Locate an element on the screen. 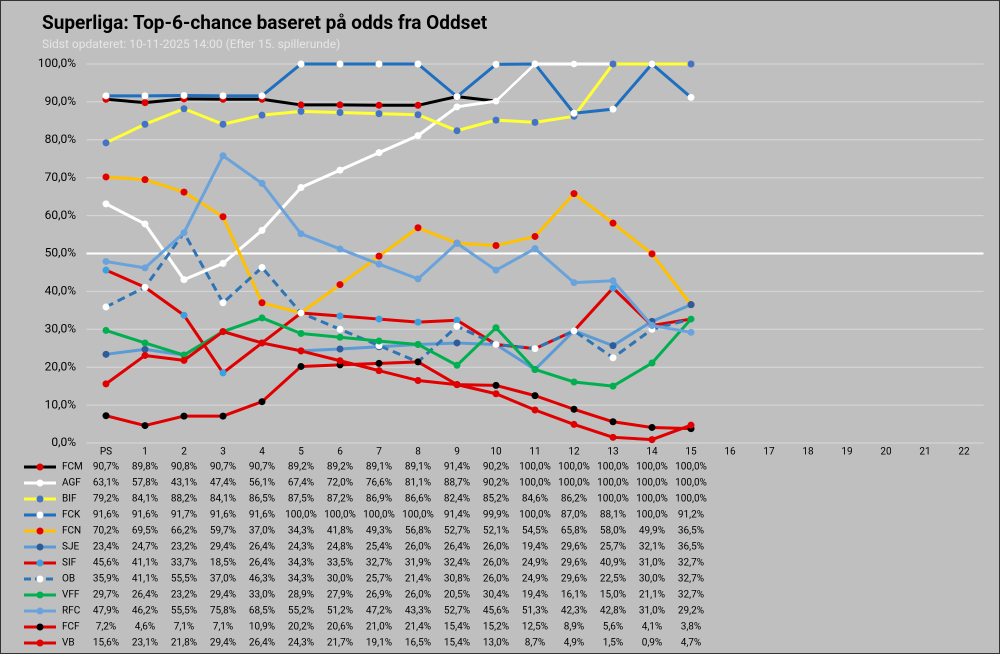 The height and width of the screenshot is (654, 1000). table-cell: 4,7% is located at coordinates (691, 643).